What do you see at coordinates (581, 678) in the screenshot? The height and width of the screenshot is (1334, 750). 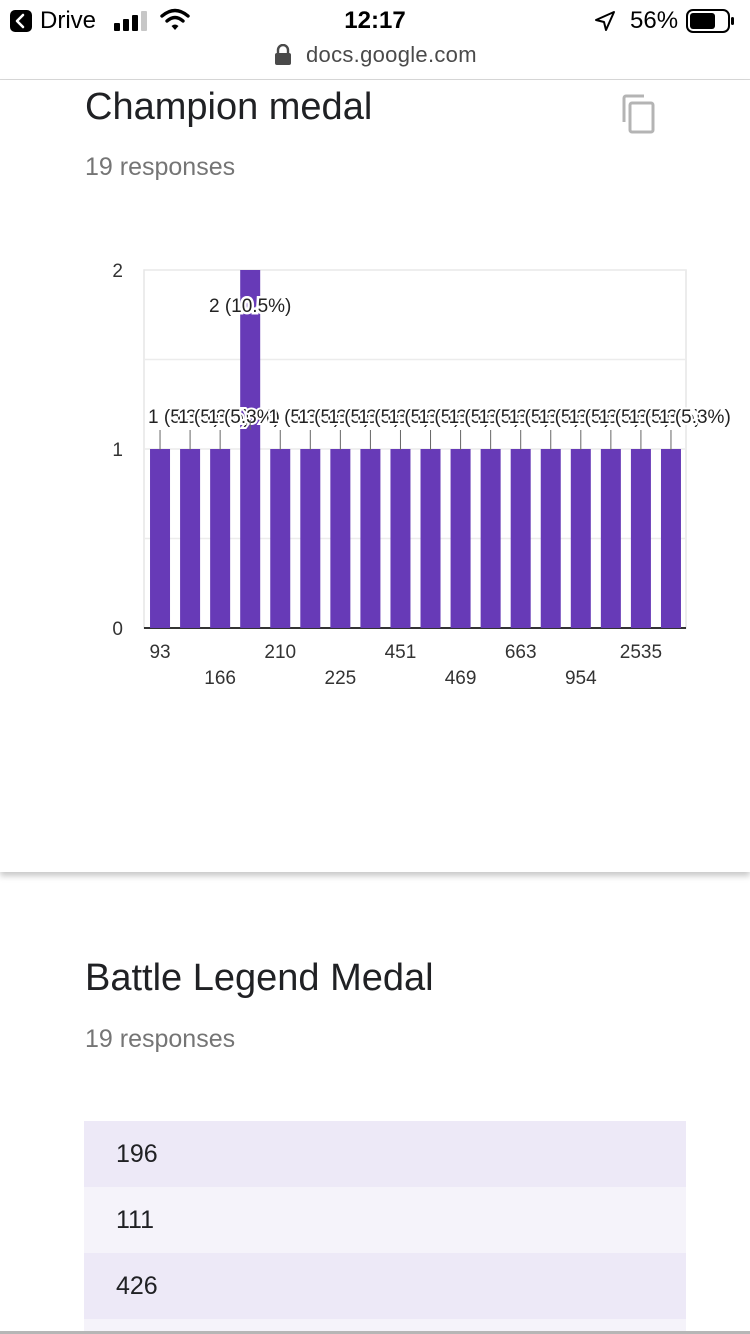 I see `x-tick-label: 954` at bounding box center [581, 678].